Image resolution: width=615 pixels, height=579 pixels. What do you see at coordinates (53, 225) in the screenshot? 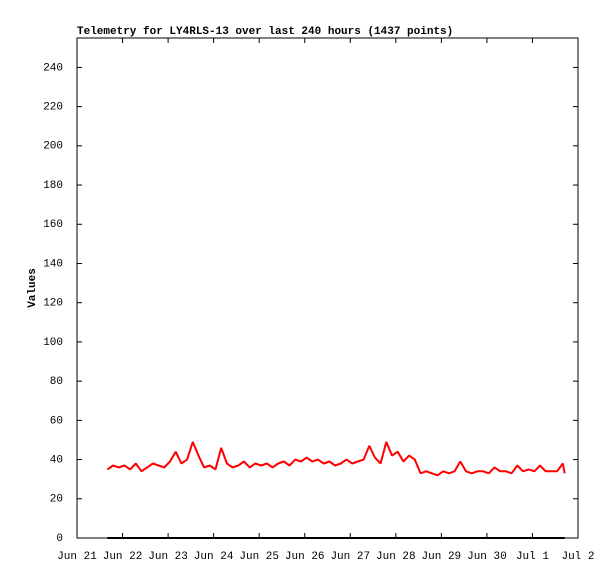
I see `y-tick-label: 160` at bounding box center [53, 225].